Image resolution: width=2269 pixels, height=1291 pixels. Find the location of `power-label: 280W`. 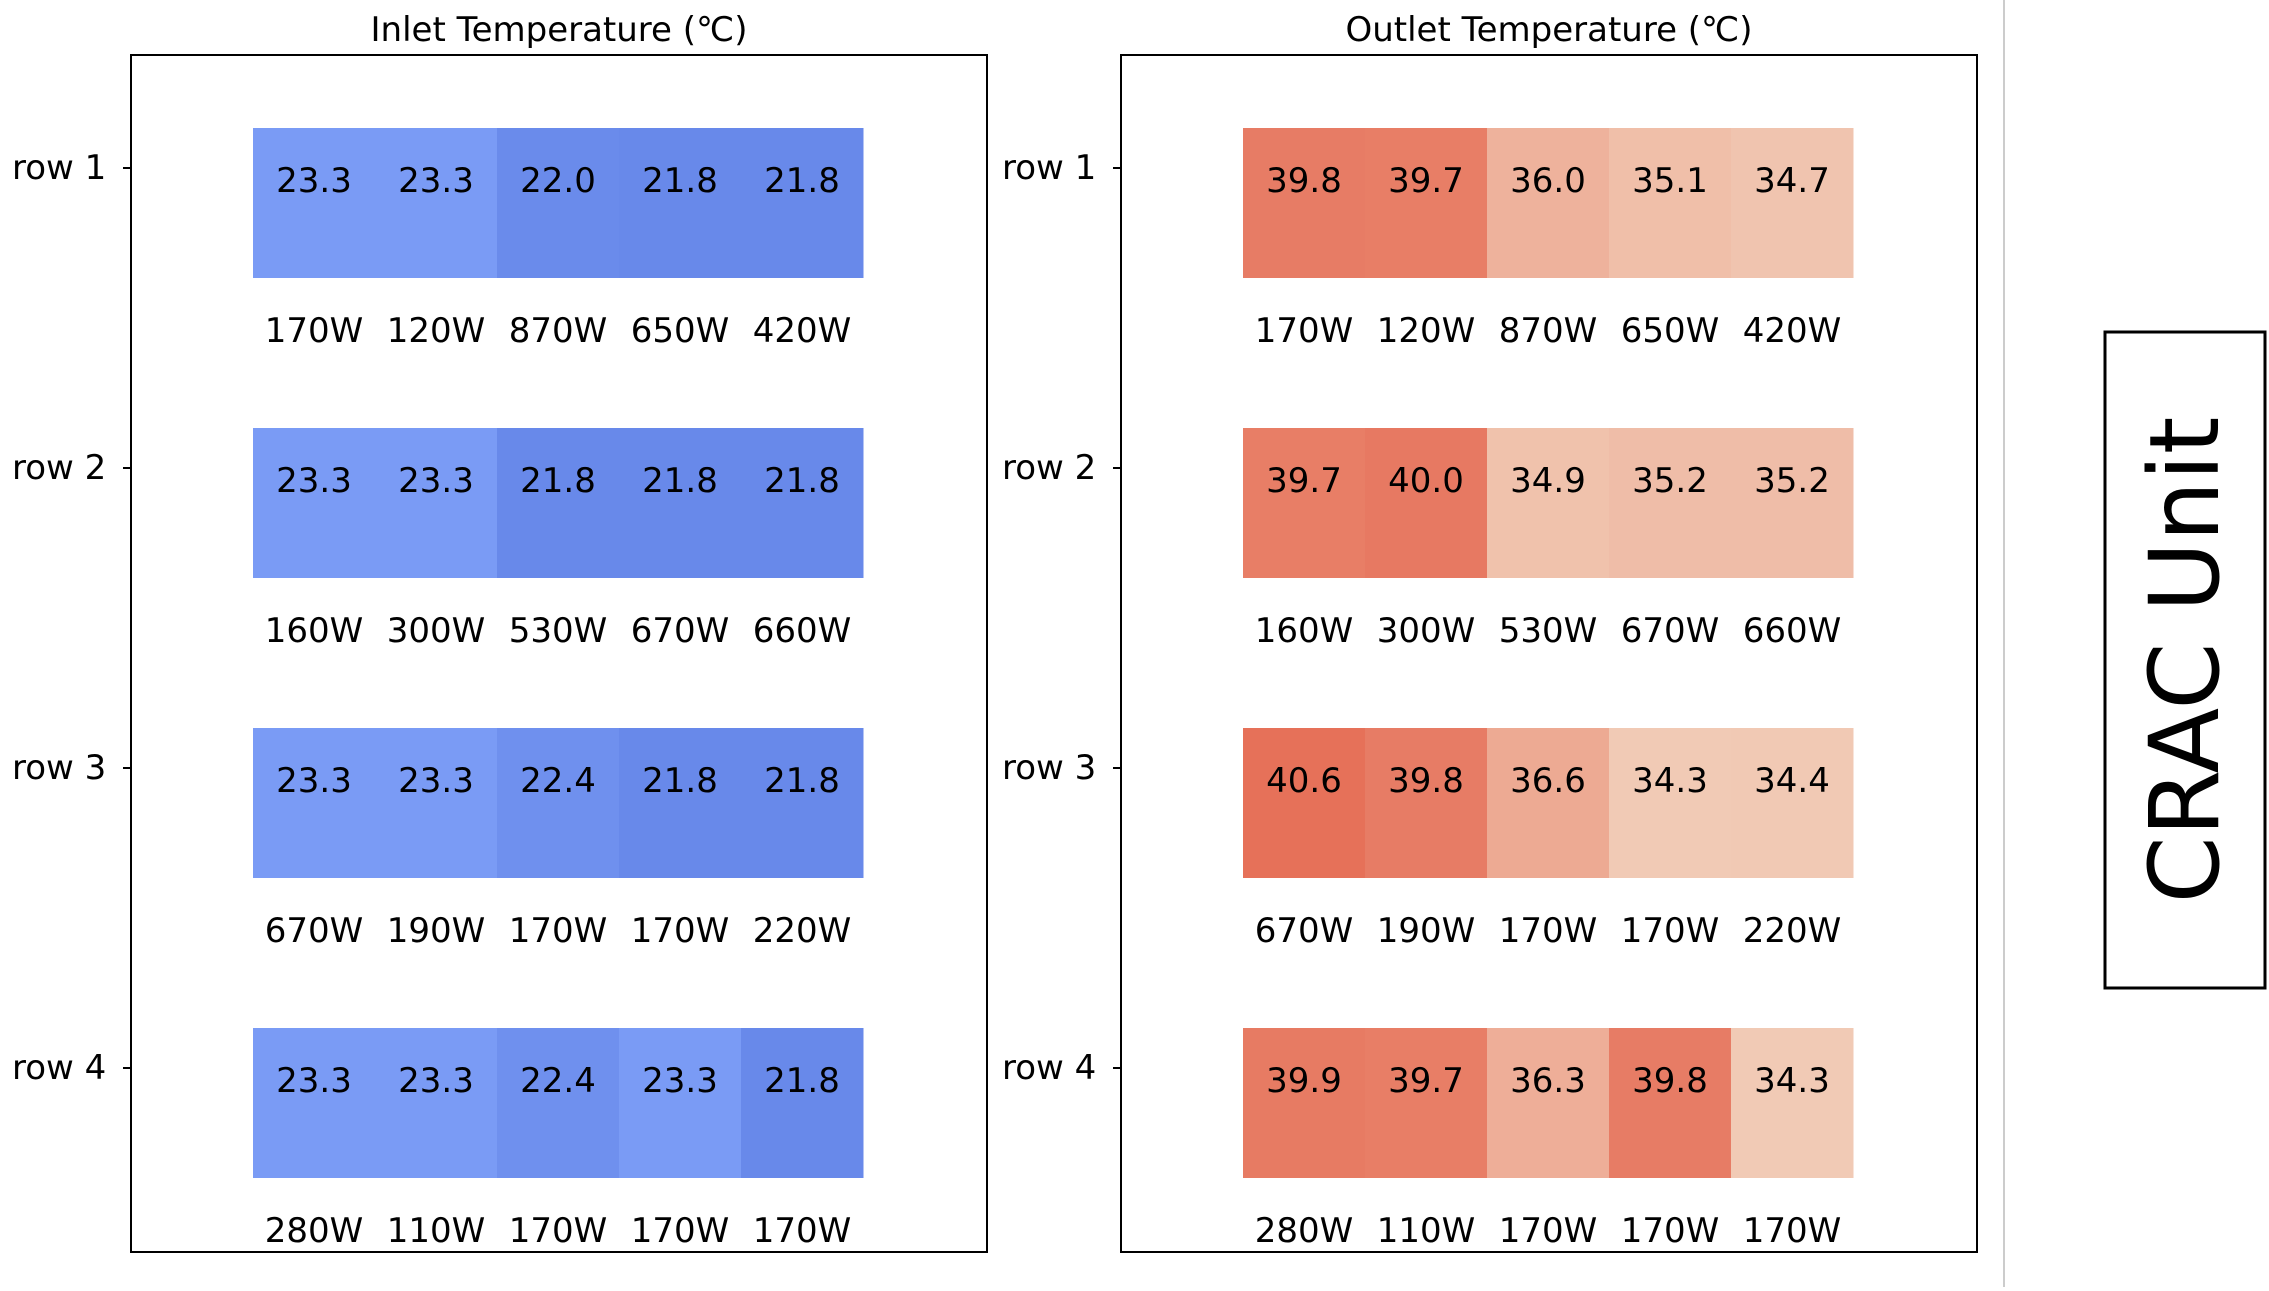

power-label: 280W is located at coordinates (1304, 1231).